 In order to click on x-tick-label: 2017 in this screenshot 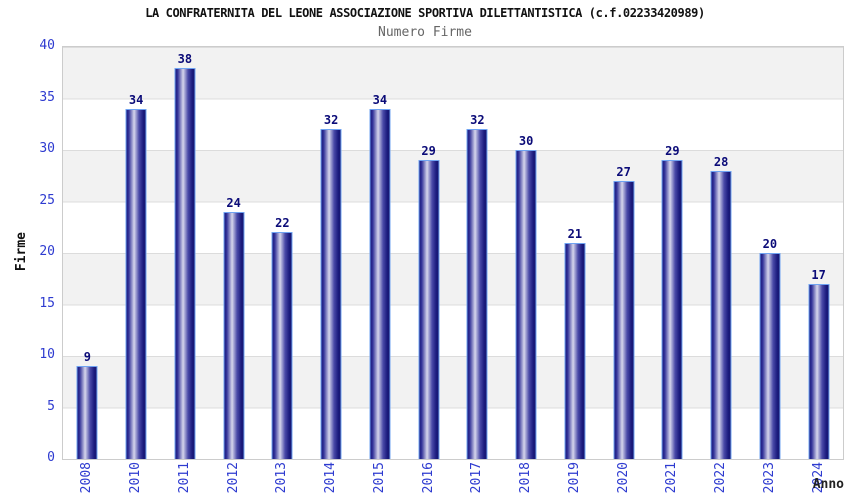, I will do `click(477, 478)`.